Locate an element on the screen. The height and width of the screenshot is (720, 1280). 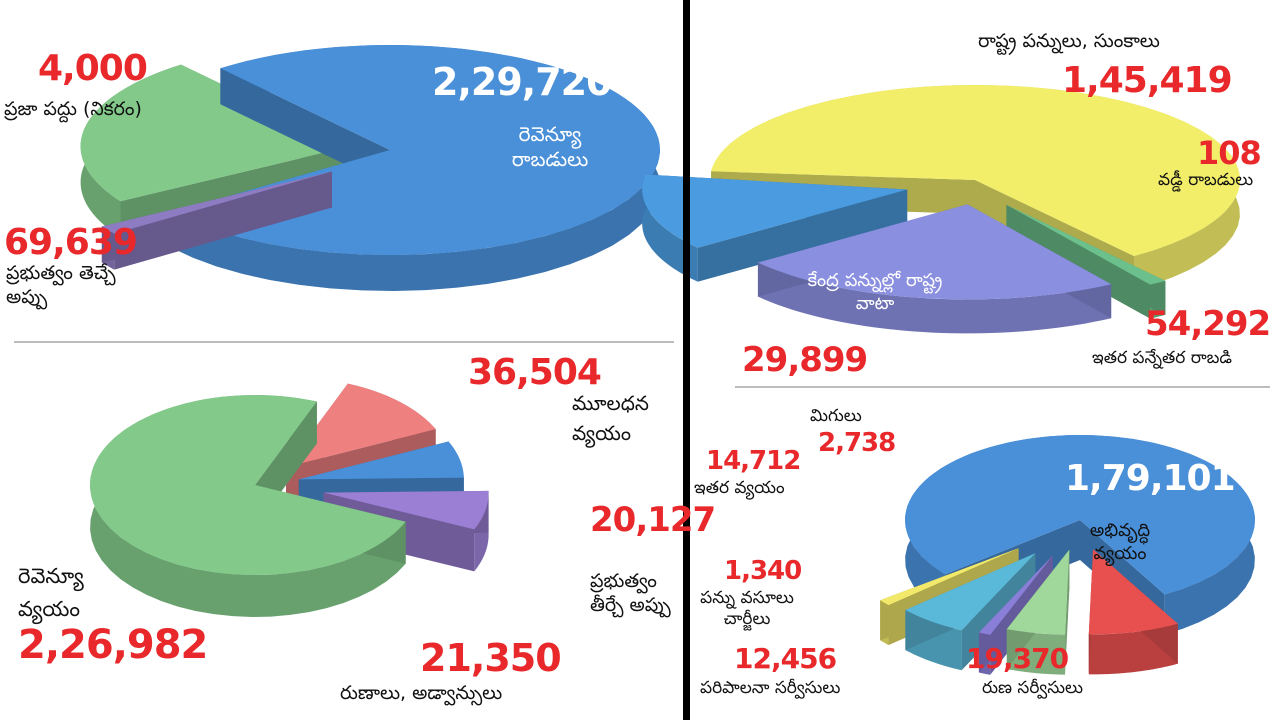
loans-advances-value: 21,350 is located at coordinates (491, 658).